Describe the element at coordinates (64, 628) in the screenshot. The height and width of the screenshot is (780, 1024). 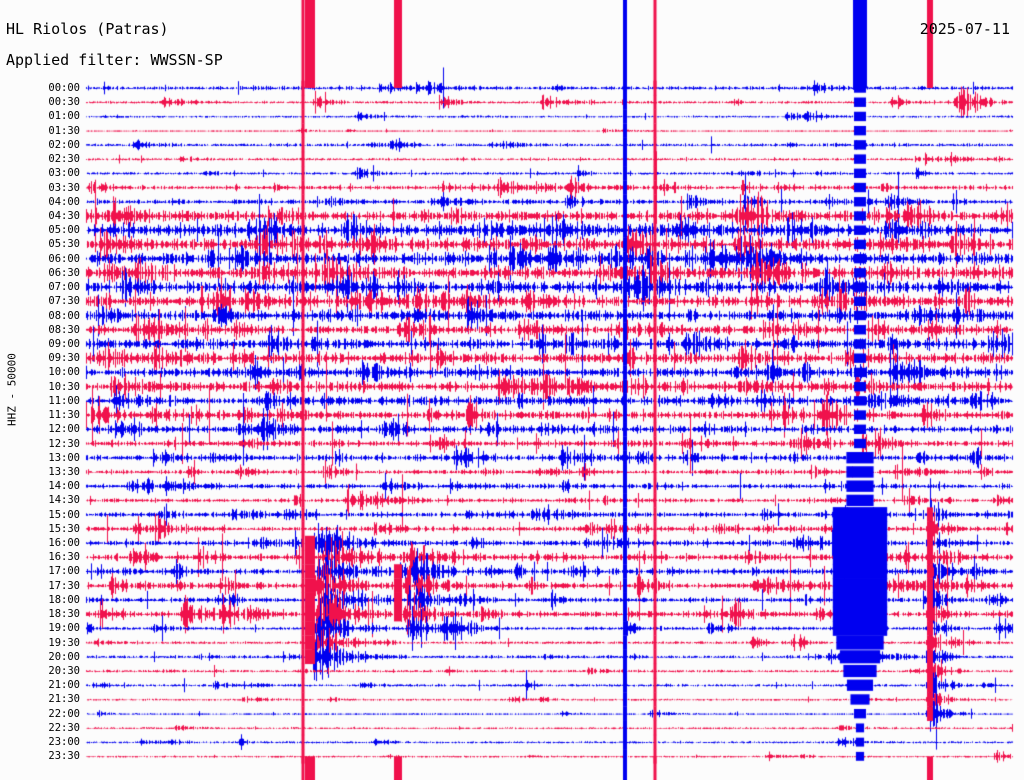
I see `time-label: 19:00` at that location.